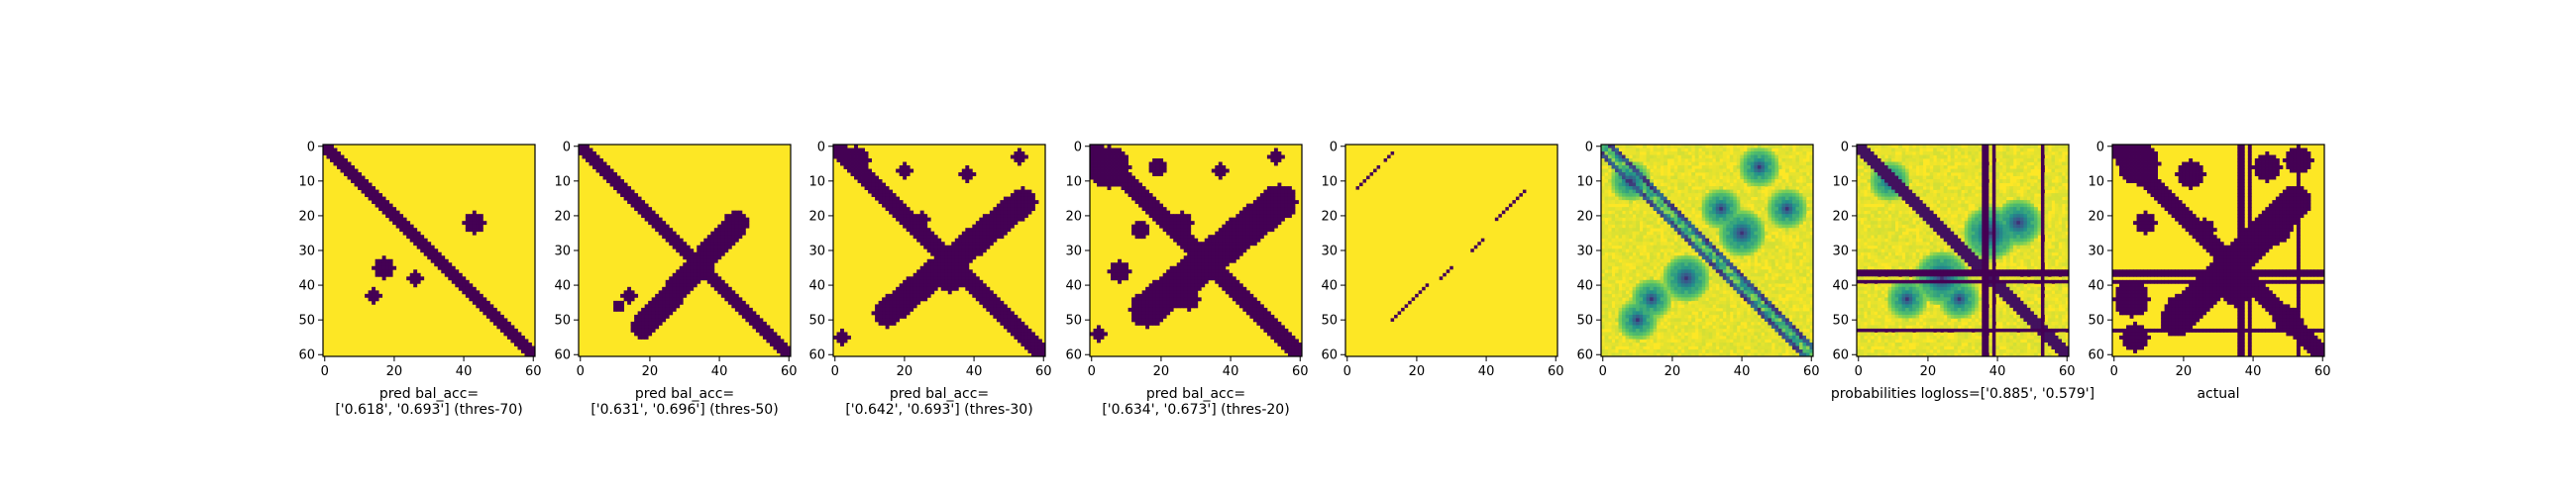 The width and height of the screenshot is (2576, 495). I want to click on x-tick-label: 0, so click(1092, 372).